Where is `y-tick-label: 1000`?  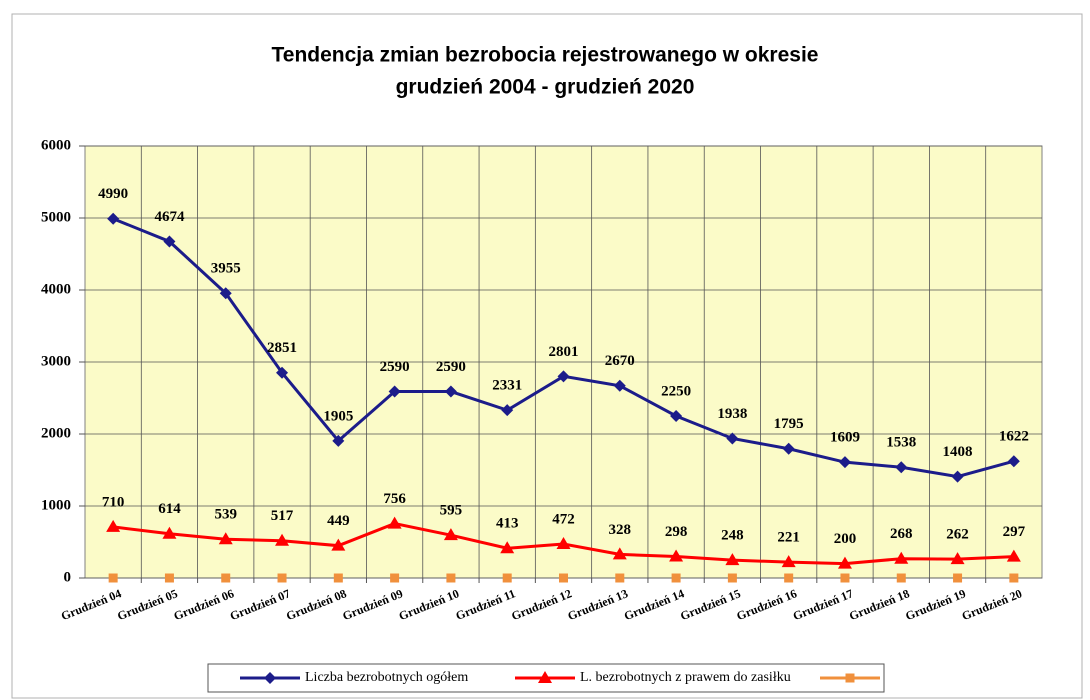
y-tick-label: 1000 is located at coordinates (56, 505).